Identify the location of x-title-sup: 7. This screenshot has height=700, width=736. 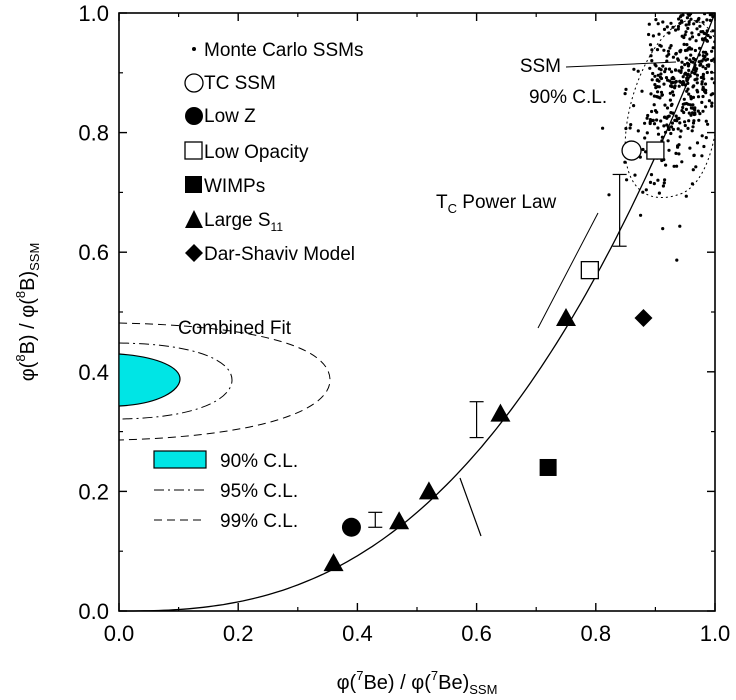
(359, 675).